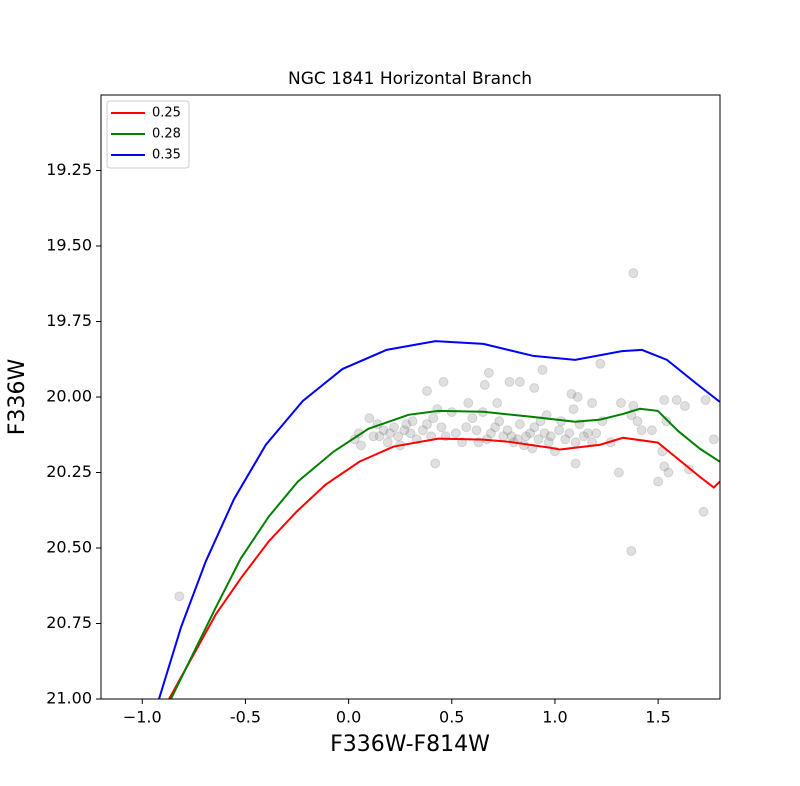 The width and height of the screenshot is (800, 786). I want to click on y-tick-label: 19.75, so click(69, 320).